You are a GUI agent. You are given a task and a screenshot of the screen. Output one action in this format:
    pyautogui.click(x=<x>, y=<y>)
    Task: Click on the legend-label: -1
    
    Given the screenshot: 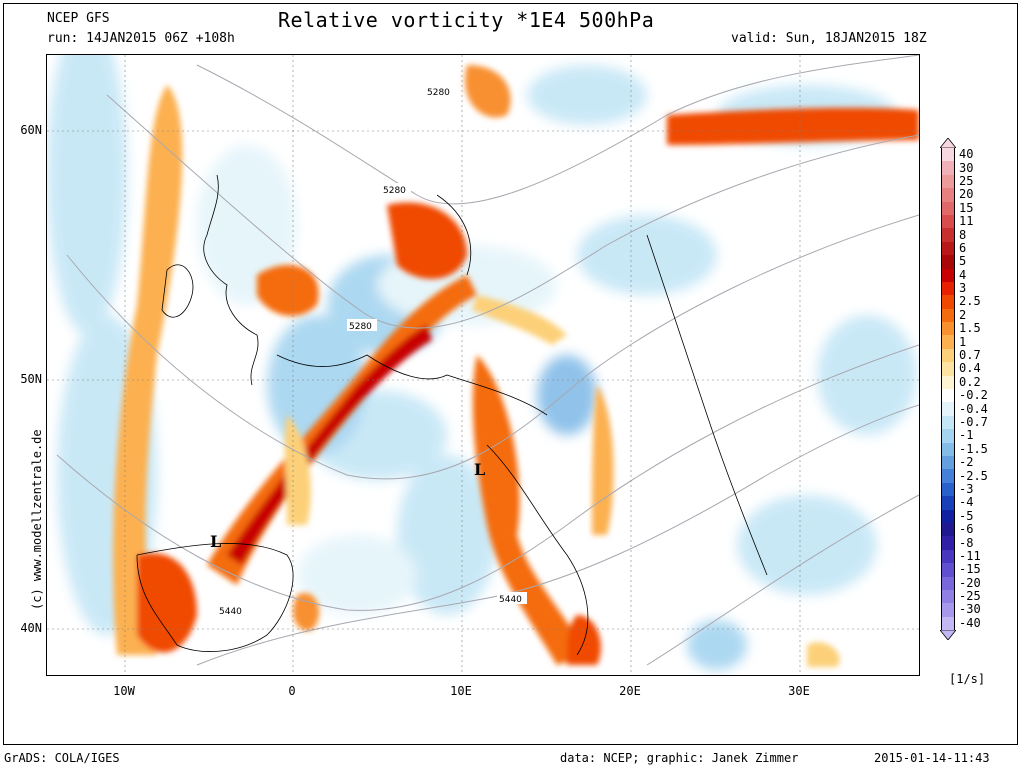 What is the action you would take?
    pyautogui.click(x=966, y=435)
    